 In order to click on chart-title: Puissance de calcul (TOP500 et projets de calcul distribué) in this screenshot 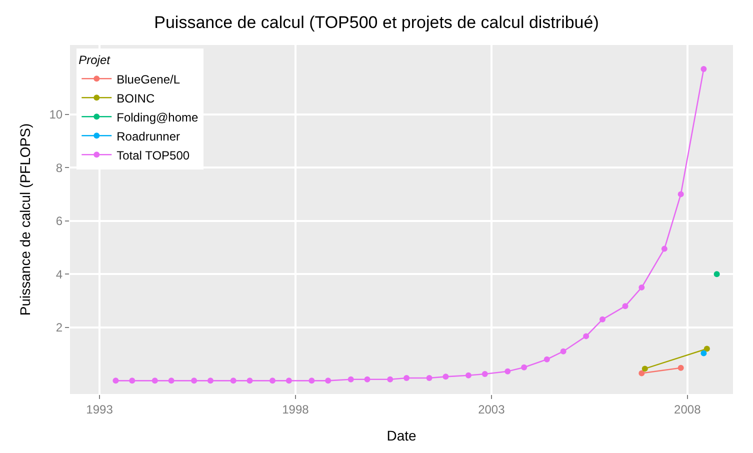, I will do `click(376, 22)`.